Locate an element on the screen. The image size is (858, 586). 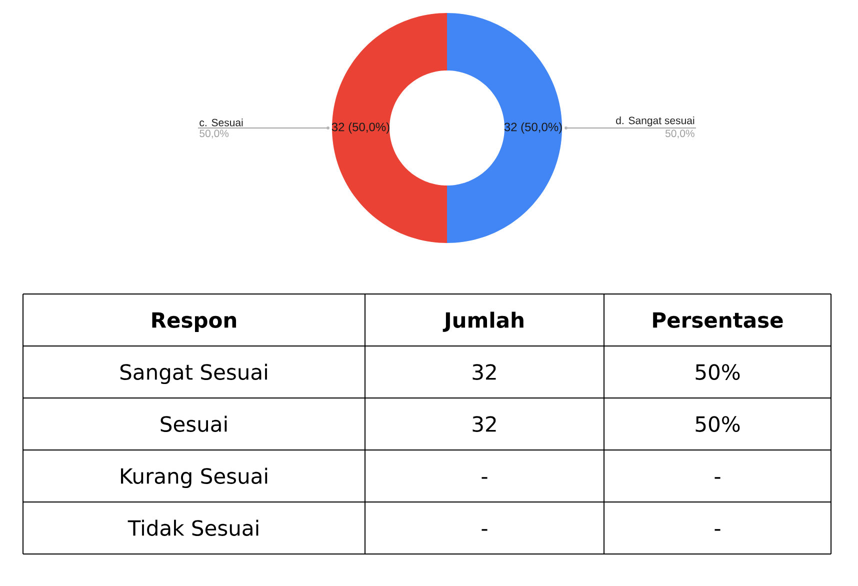
slice-label: c. Sesuai is located at coordinates (221, 122).